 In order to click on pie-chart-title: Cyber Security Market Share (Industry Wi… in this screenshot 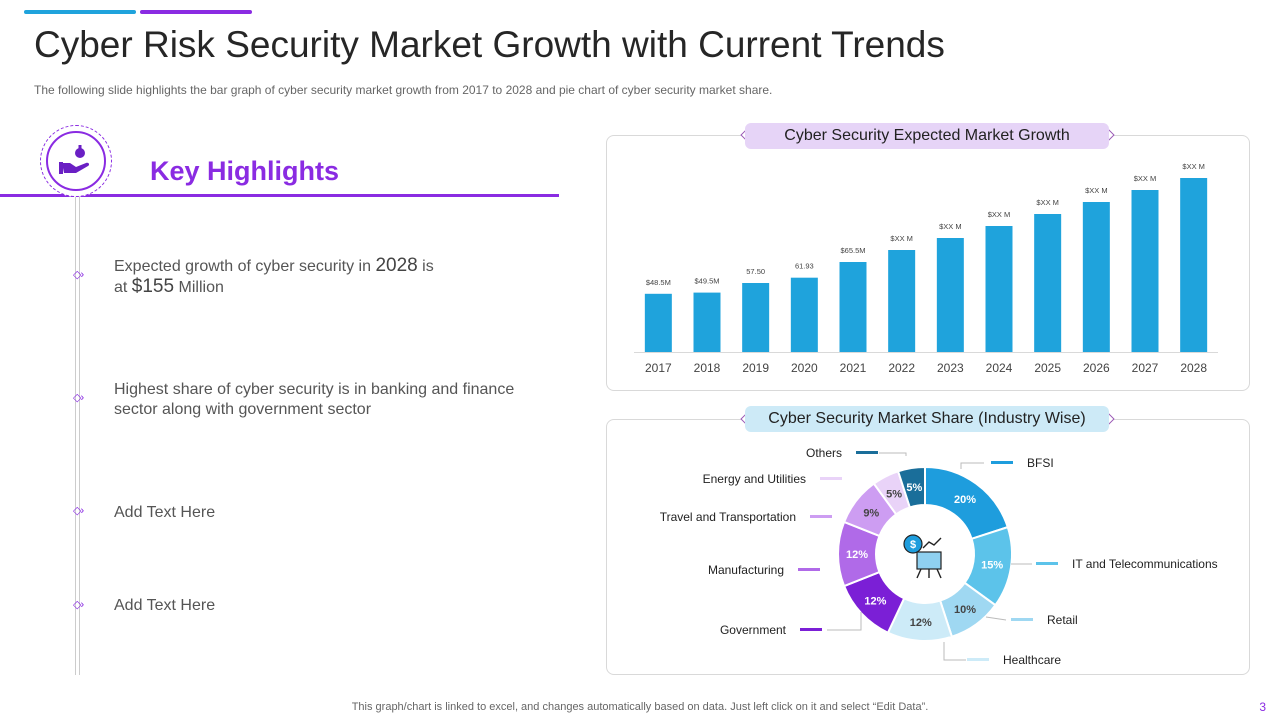, I will do `click(927, 419)`.